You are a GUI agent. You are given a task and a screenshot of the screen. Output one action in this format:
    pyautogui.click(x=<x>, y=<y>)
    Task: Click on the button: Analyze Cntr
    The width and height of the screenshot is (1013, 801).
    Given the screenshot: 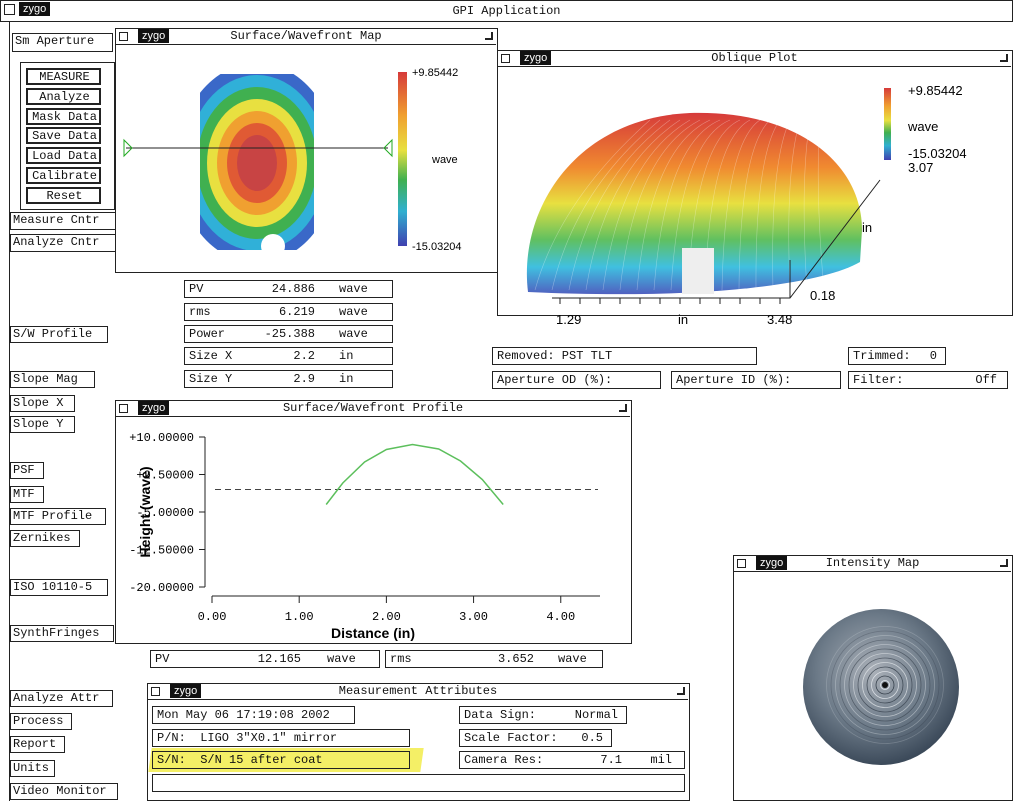 What is the action you would take?
    pyautogui.click(x=63, y=243)
    